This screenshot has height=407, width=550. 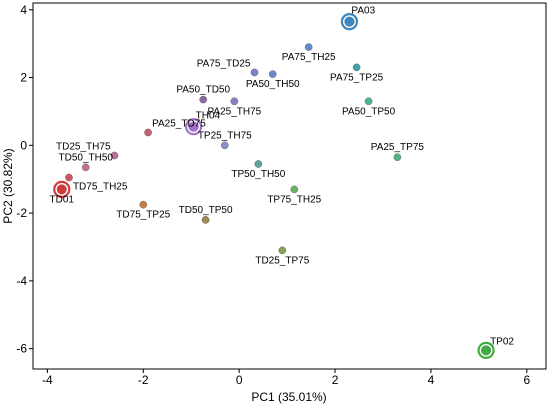 What do you see at coordinates (47, 380) in the screenshot?
I see `x-tick-label: -4` at bounding box center [47, 380].